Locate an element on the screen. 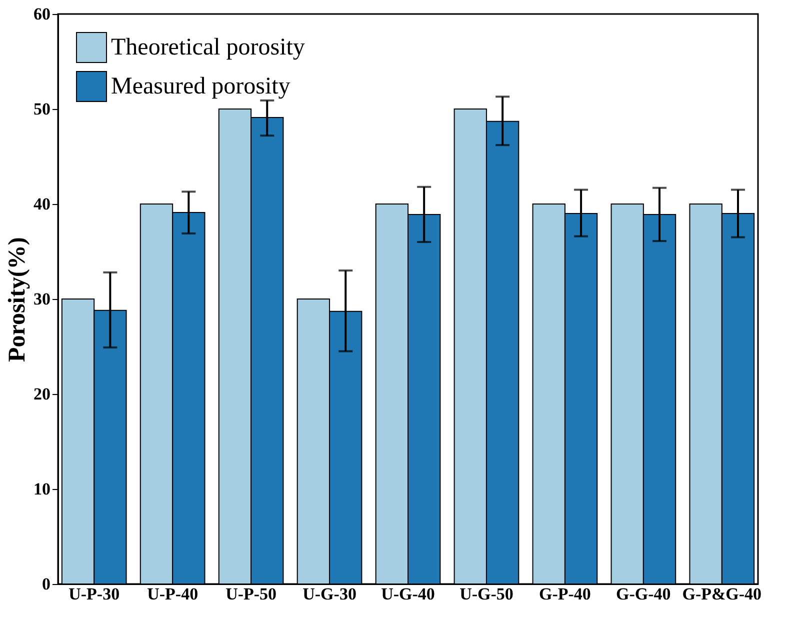  legend-label: Measured porosity is located at coordinates (200, 87).